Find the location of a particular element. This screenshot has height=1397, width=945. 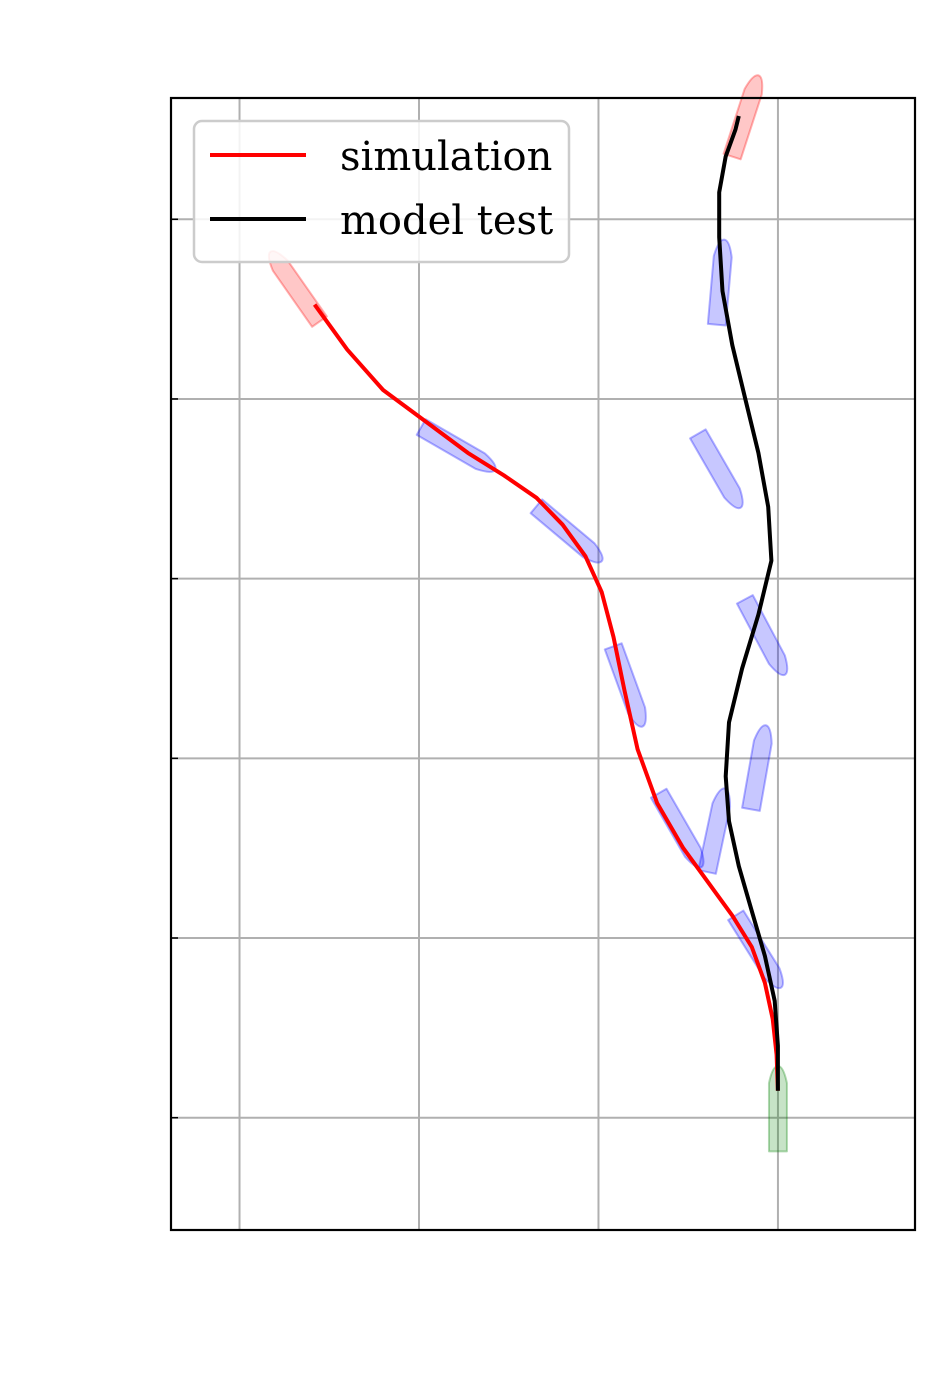

legend-label-simulation: simulation is located at coordinates (446, 157).